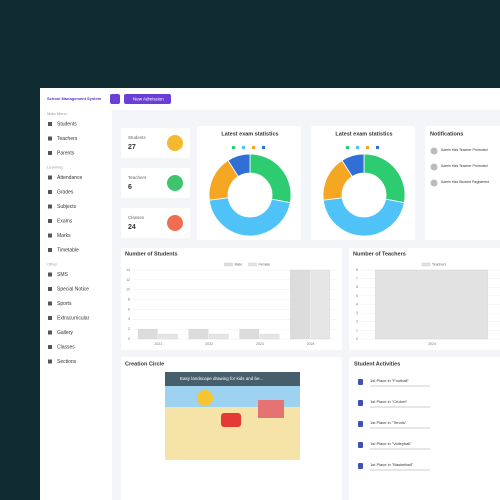  What do you see at coordinates (67, 139) in the screenshot?
I see `sidebar-item: Teachers` at bounding box center [67, 139].